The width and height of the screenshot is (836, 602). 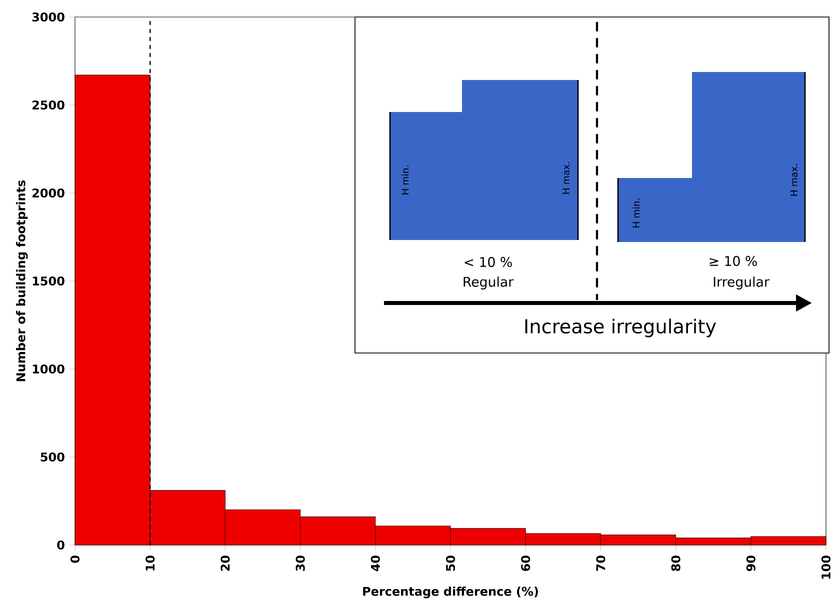 What do you see at coordinates (601, 563) in the screenshot?
I see `x-tick-label: 70` at bounding box center [601, 563].